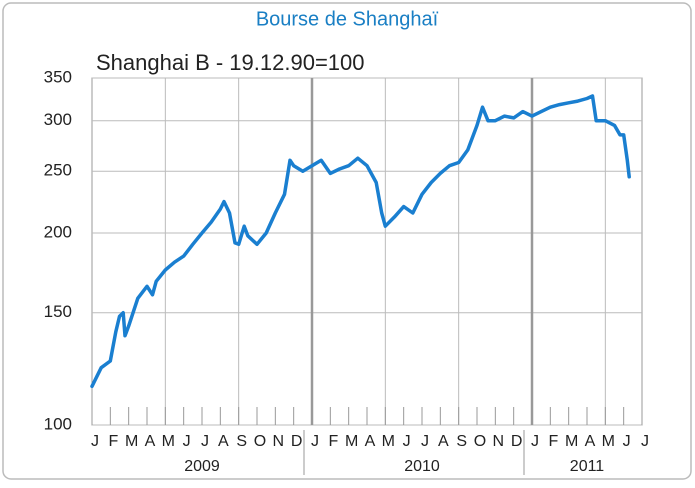 The width and height of the screenshot is (695, 488). Describe the element at coordinates (422, 466) in the screenshot. I see `year-label: 2010` at that location.